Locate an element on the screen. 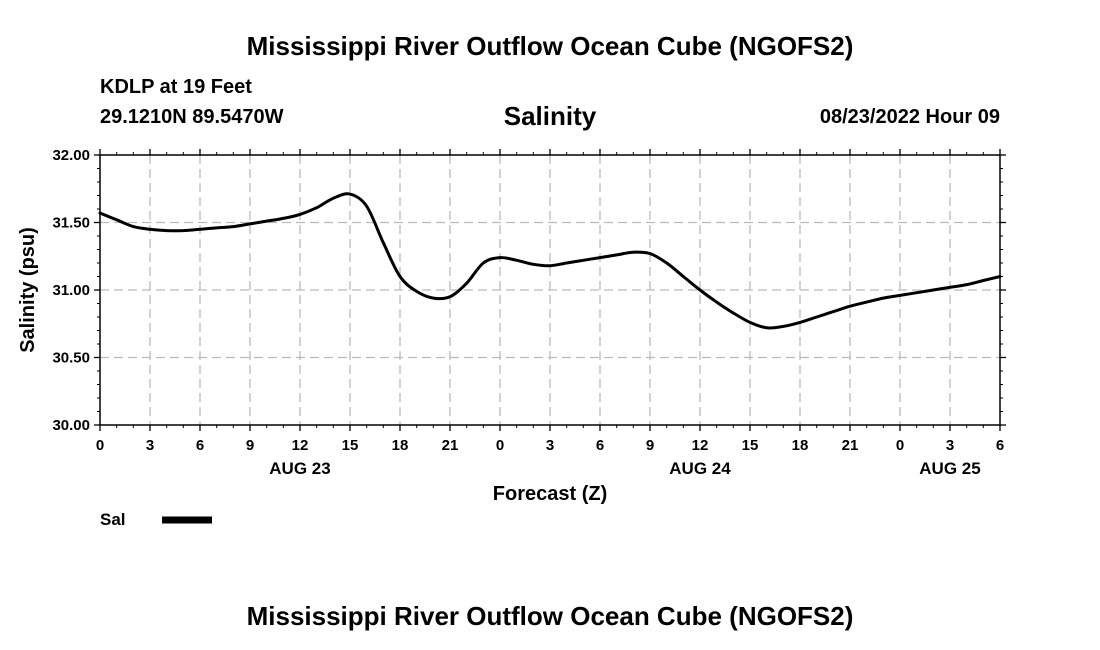  y-tick-labels: 30.00 30.50 31.00 31.50 32.00 is located at coordinates (71, 290).